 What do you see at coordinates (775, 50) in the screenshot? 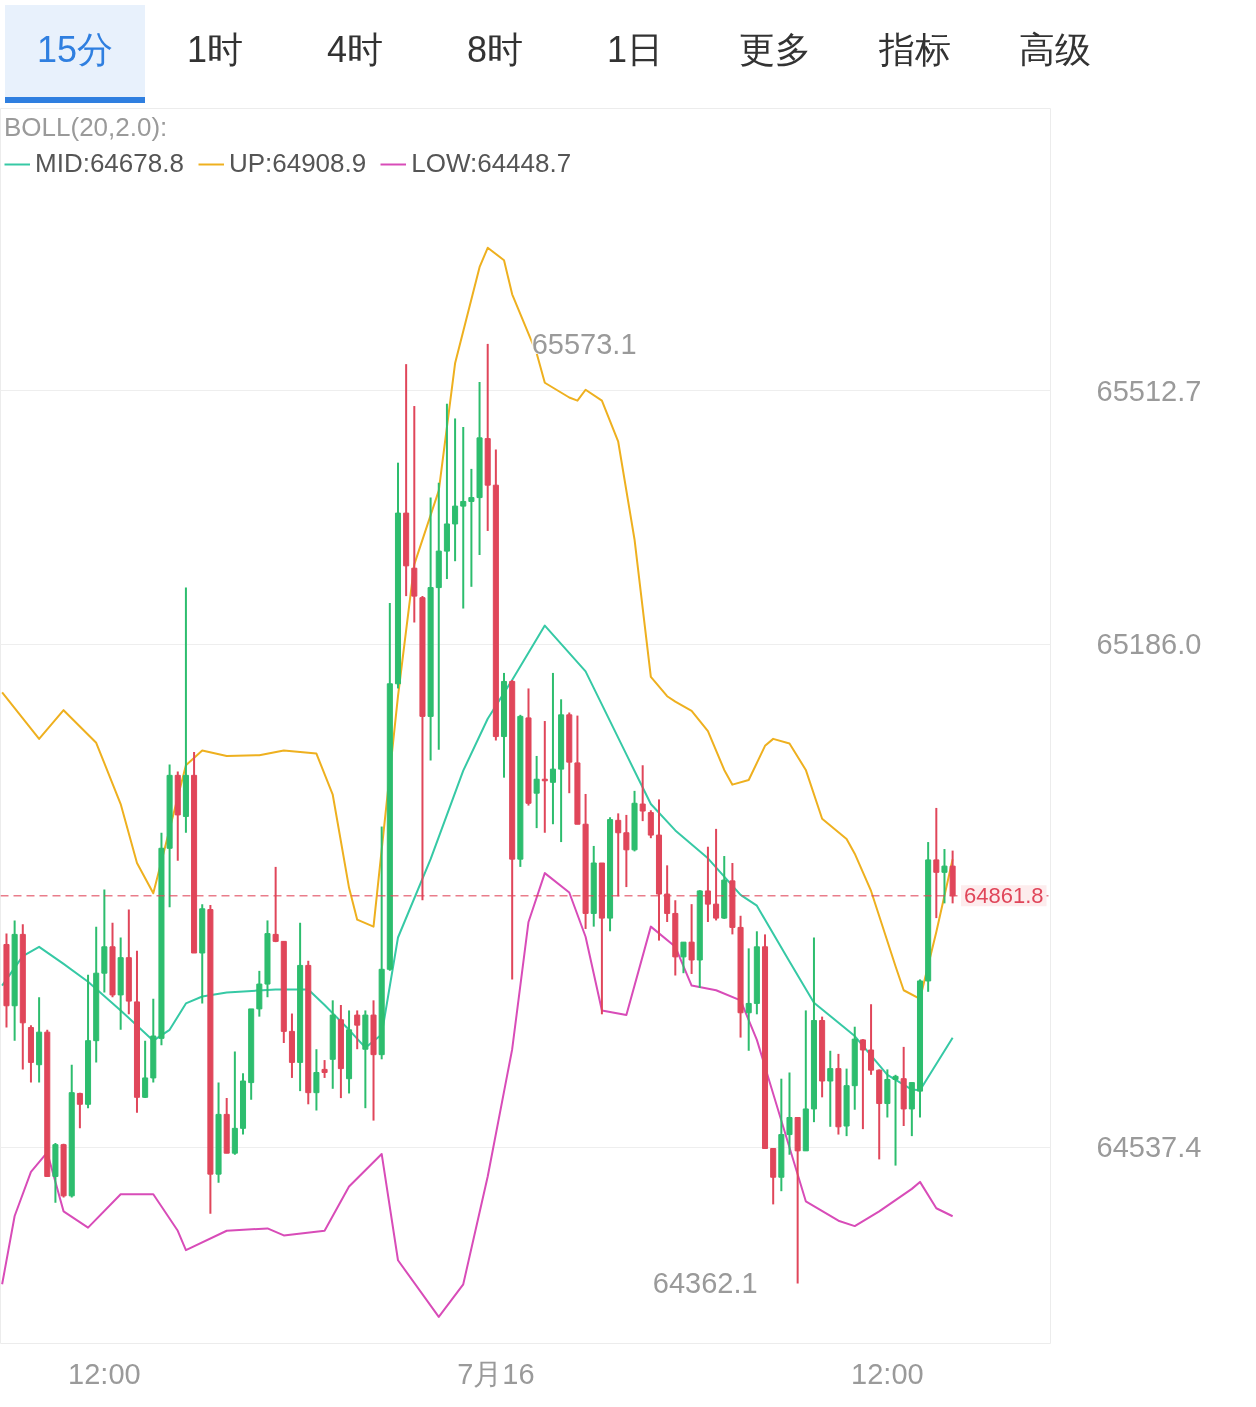
I see `text: 更多` at bounding box center [775, 50].